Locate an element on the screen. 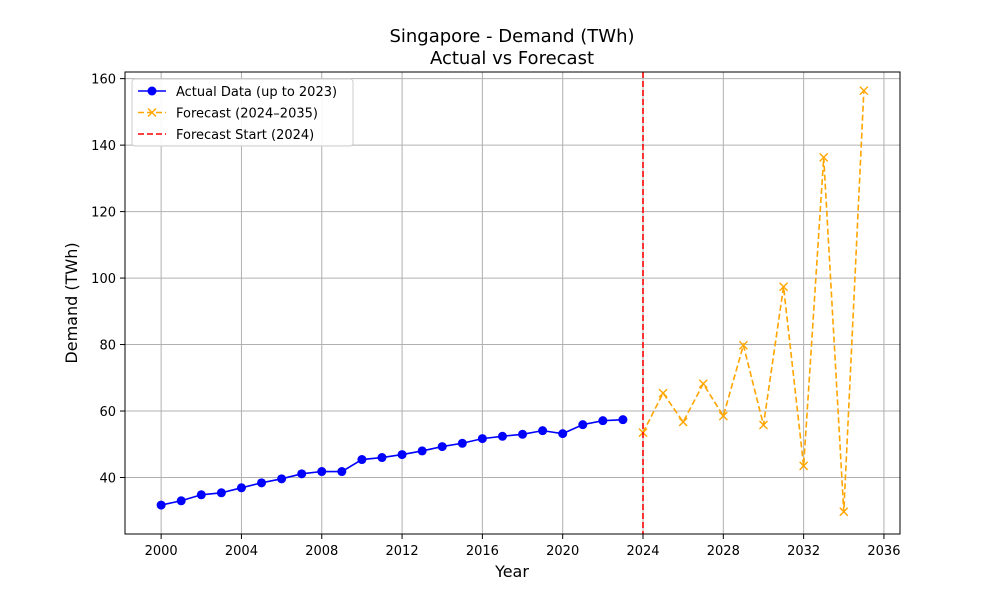 This screenshot has width=1000, height=600. x-tick-label: 2032 is located at coordinates (803, 551).